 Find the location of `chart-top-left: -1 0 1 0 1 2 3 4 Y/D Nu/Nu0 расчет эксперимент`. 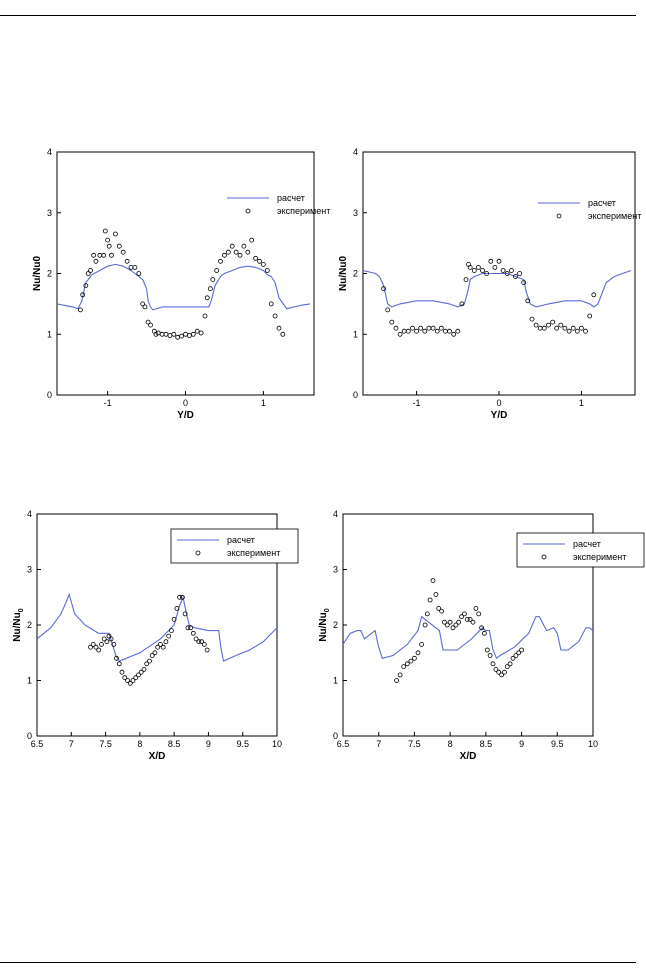

chart-top-left: -1 0 1 0 1 2 3 4 Y/D Nu/Nu0 расчет эксперимент is located at coordinates (181, 284).